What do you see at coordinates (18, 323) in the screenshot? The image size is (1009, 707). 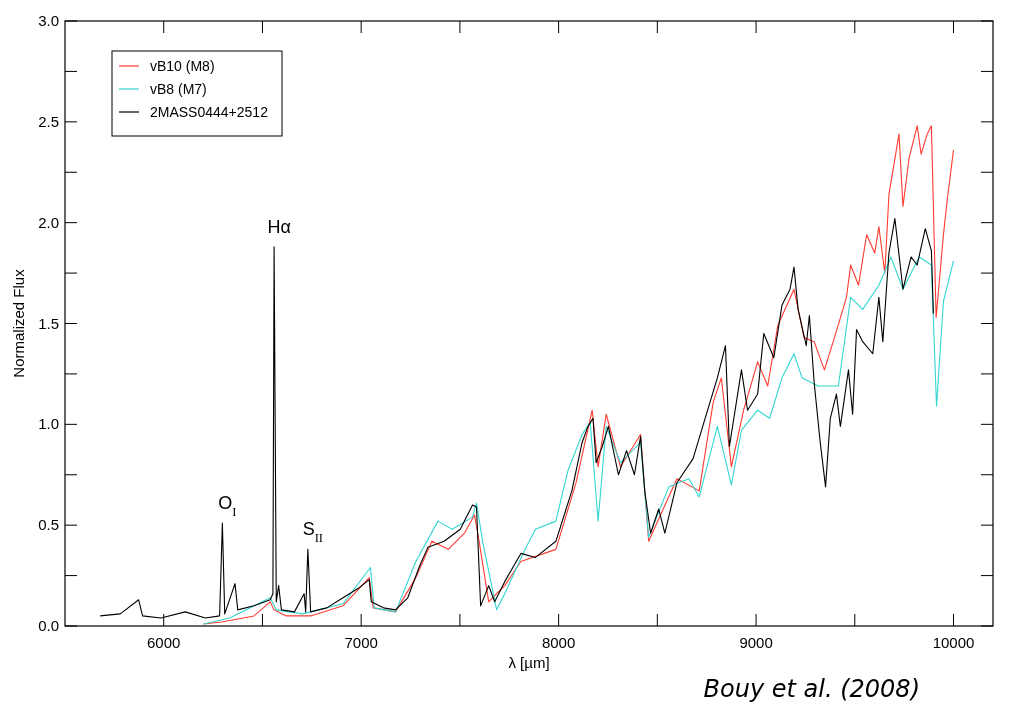 I see `y-axis-title: Normalized Flux` at bounding box center [18, 323].